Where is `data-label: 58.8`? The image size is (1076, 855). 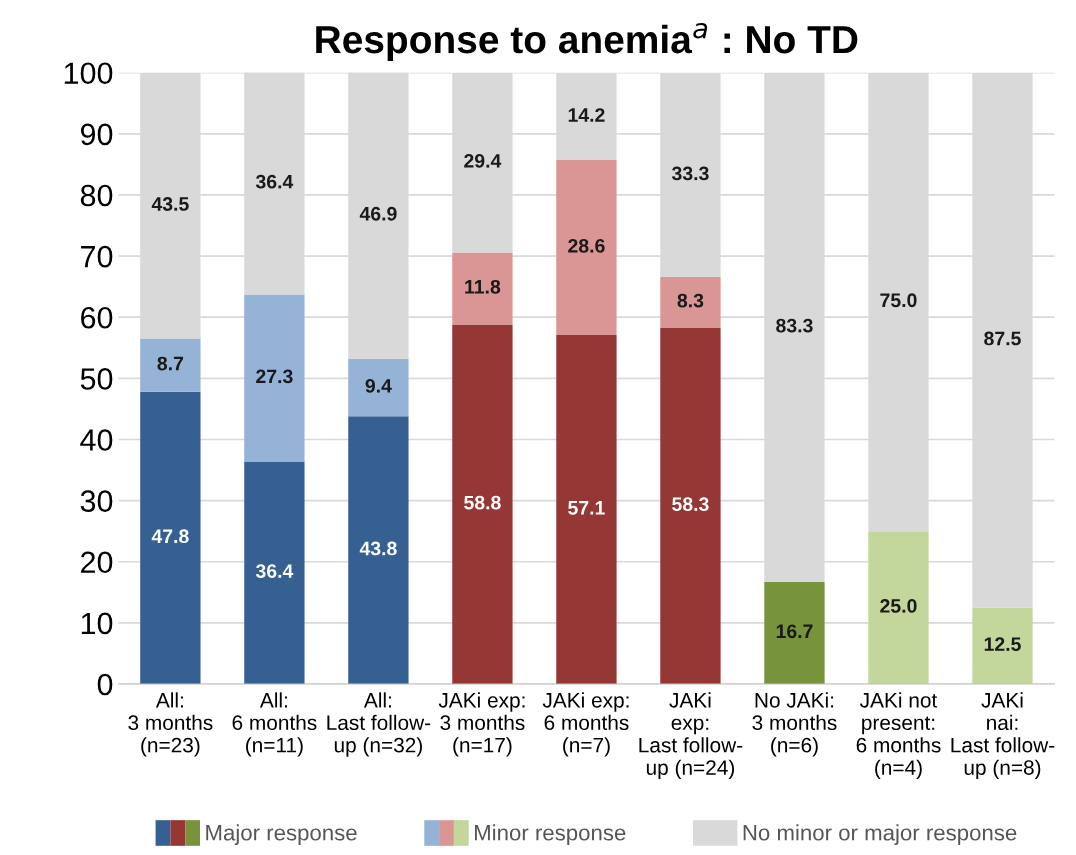 data-label: 58.8 is located at coordinates (482, 502).